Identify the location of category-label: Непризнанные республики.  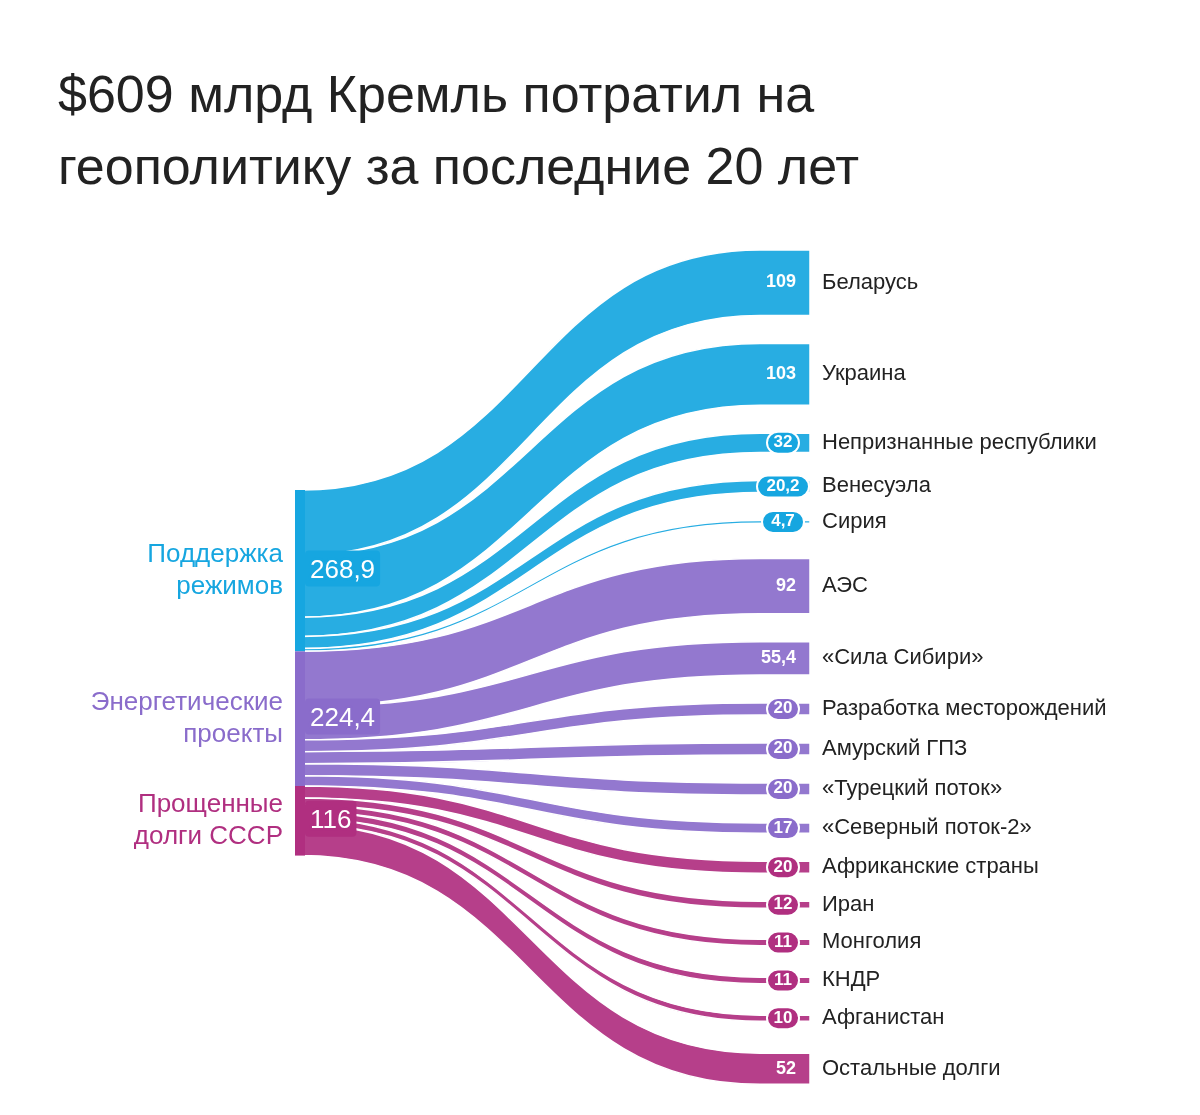
(959, 441).